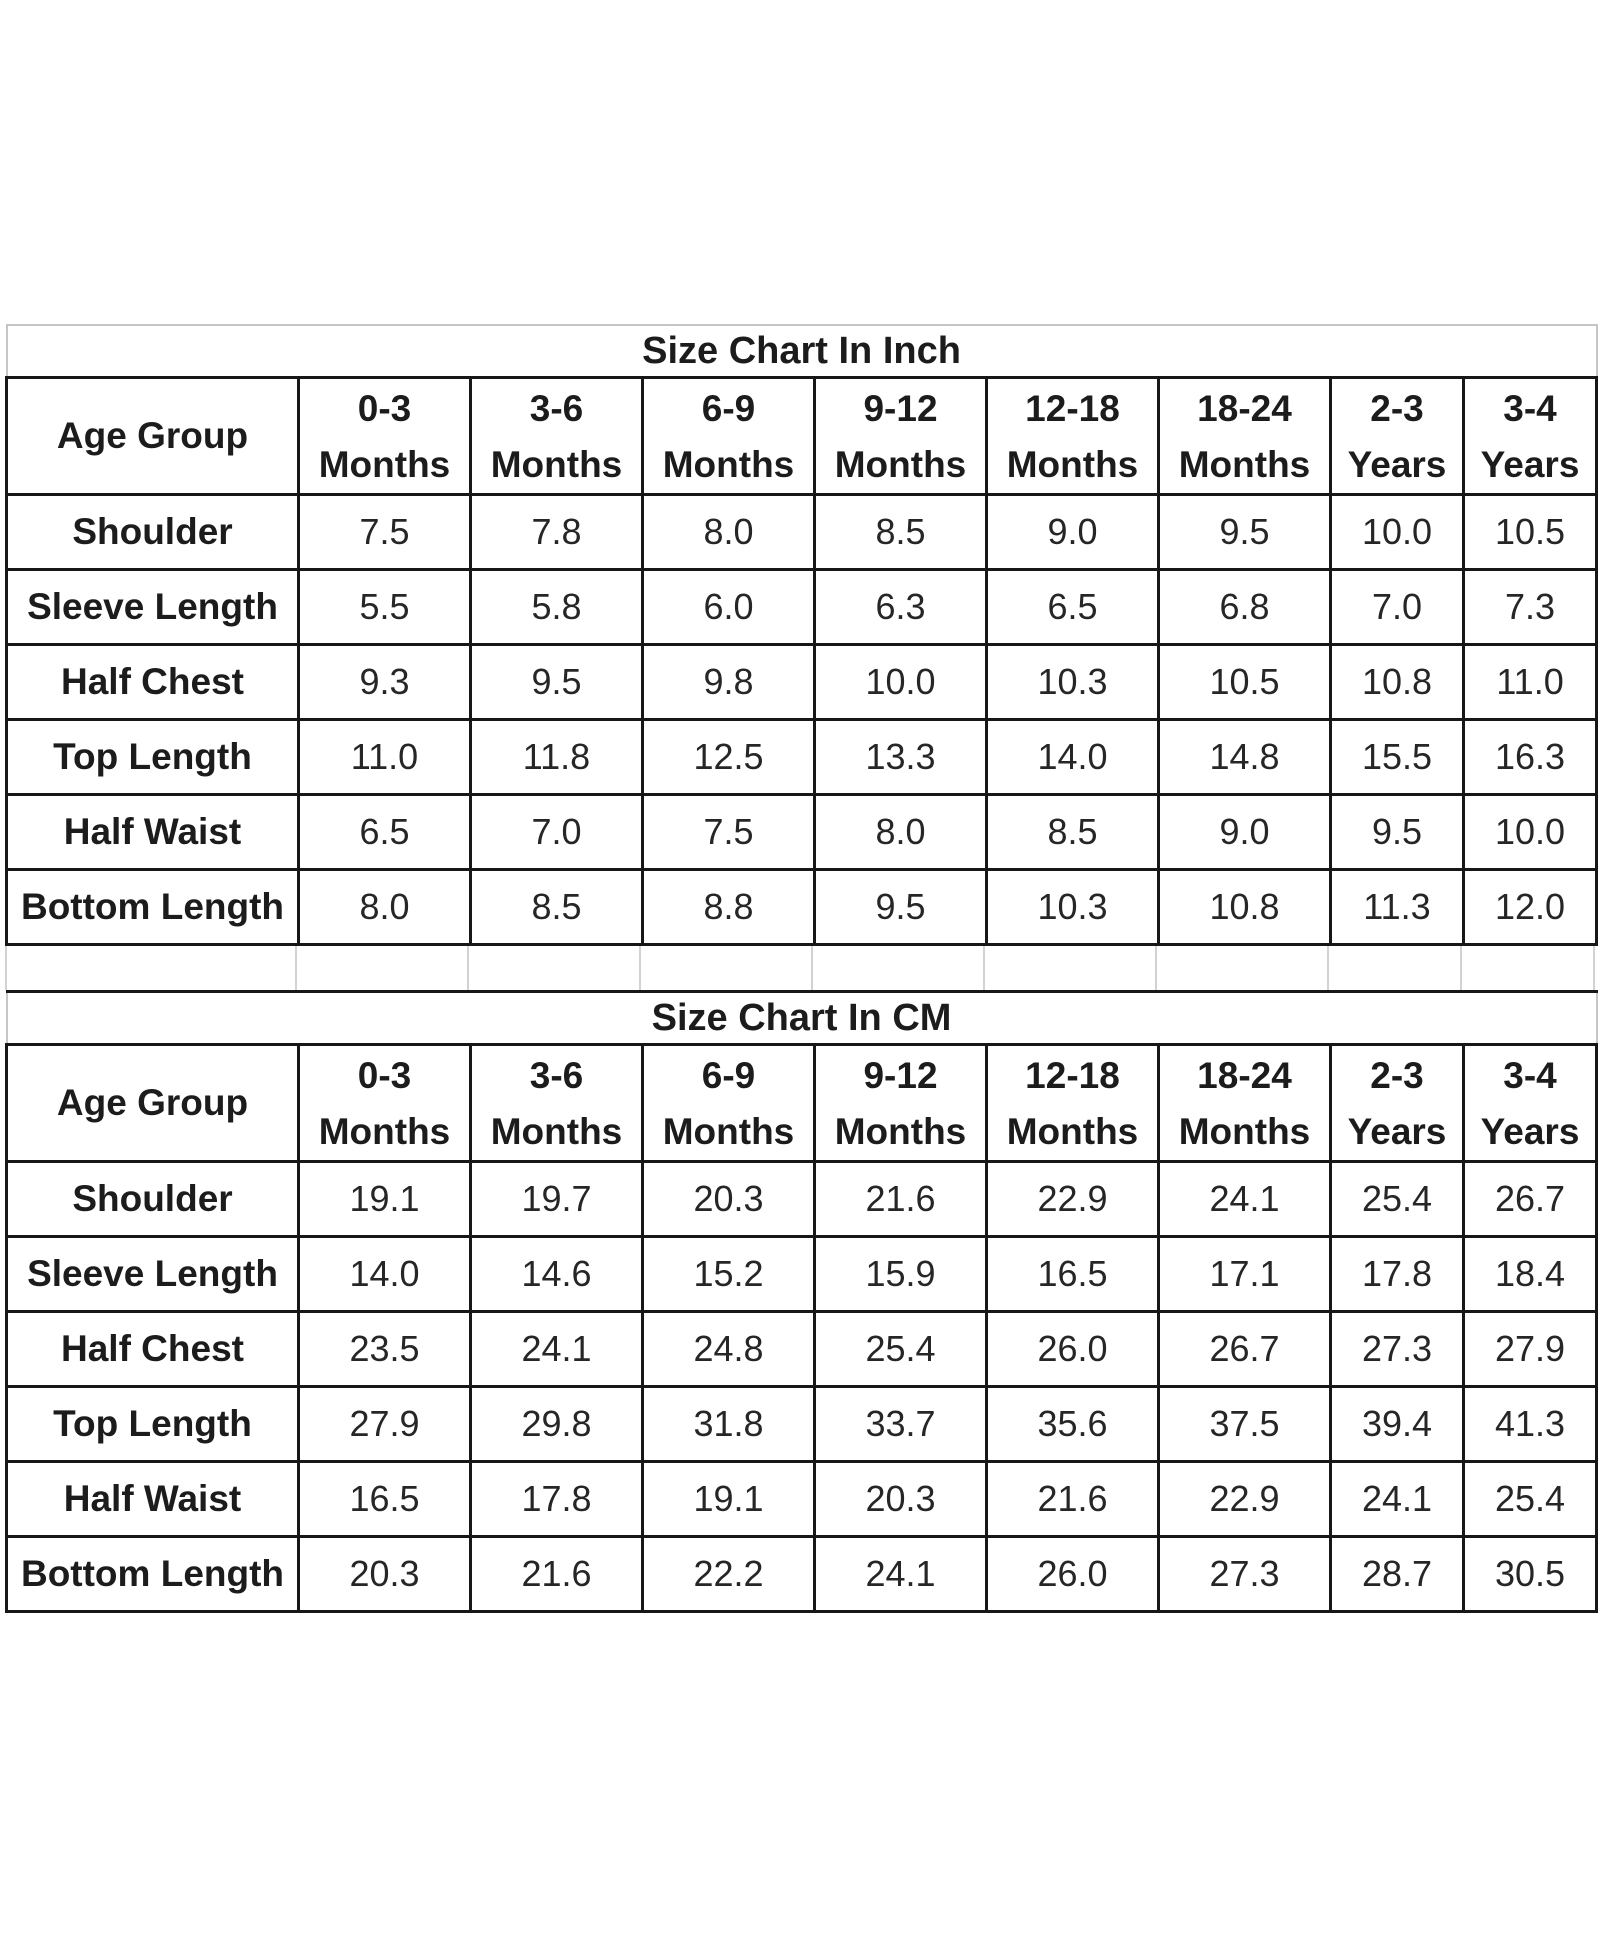 The image size is (1600, 1939). I want to click on size-value: 24.8, so click(728, 1349).